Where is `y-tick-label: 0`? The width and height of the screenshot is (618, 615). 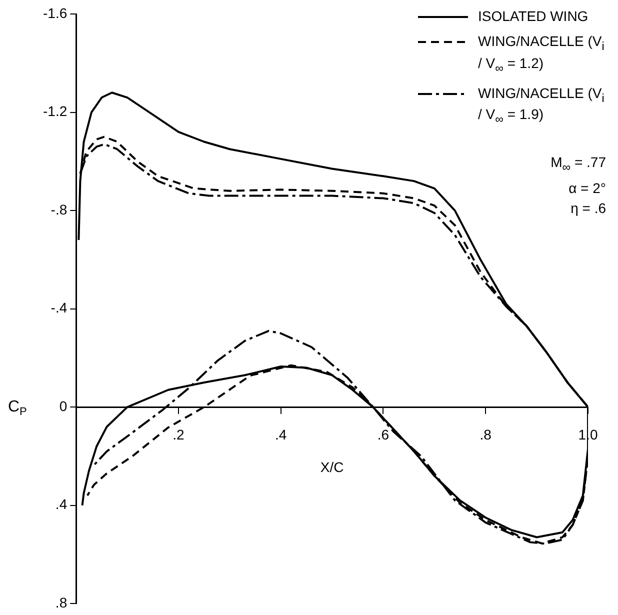 y-tick-label: 0 is located at coordinates (63, 406).